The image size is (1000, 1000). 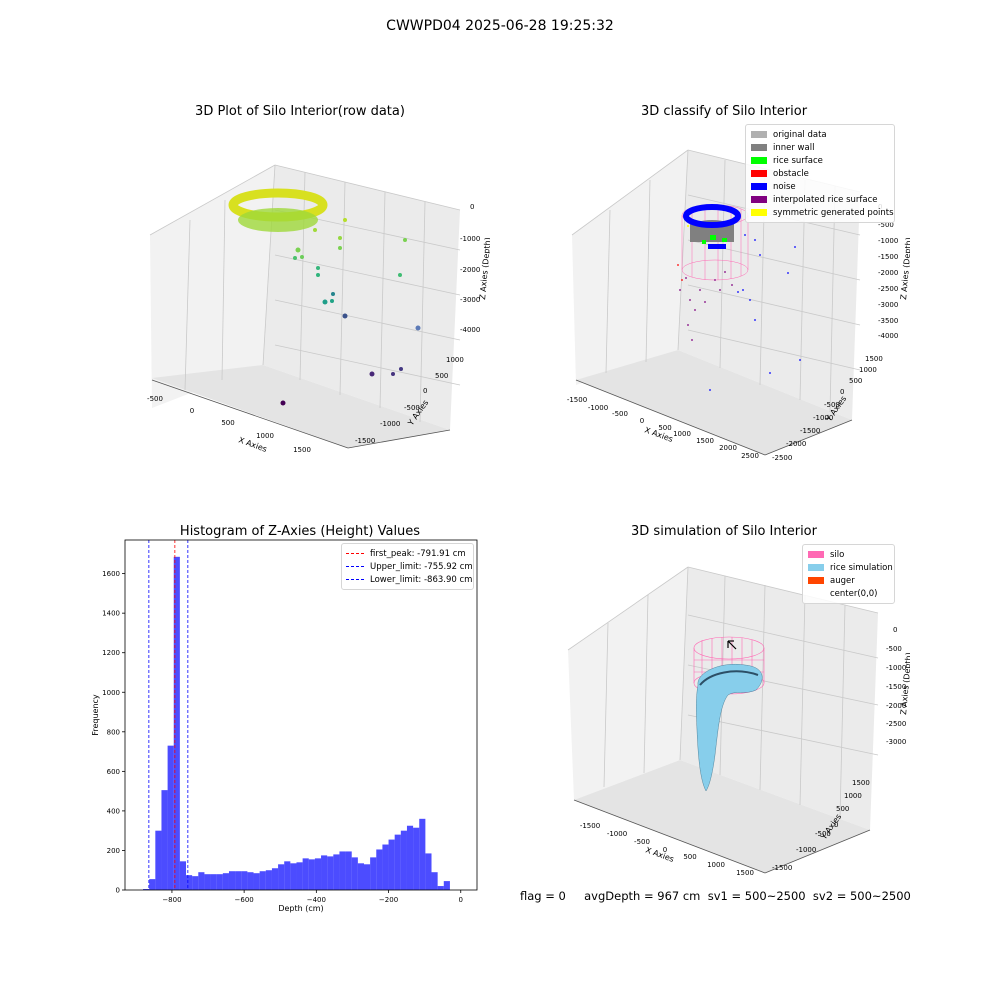 I want to click on legend-item-silo: silo, so click(x=848, y=554).